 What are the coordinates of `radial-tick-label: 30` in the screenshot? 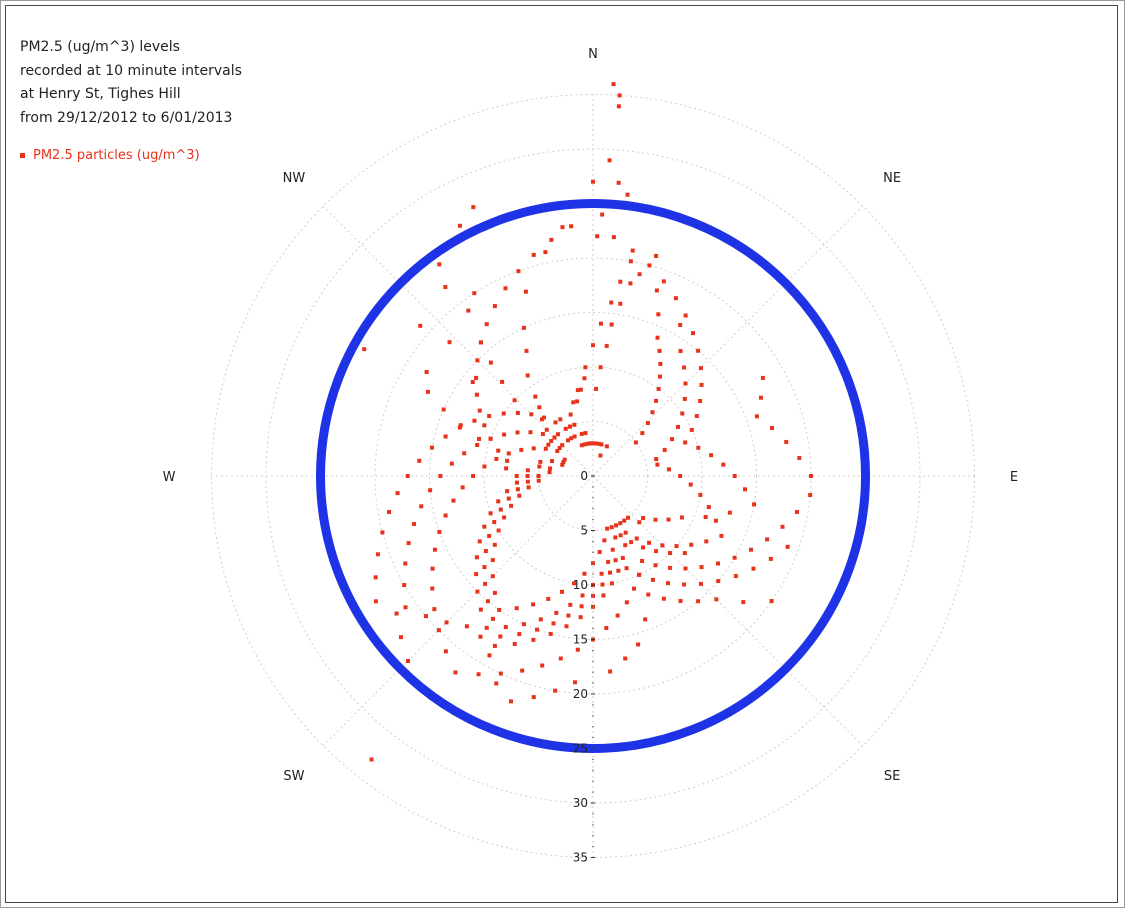 It's located at (580, 803).